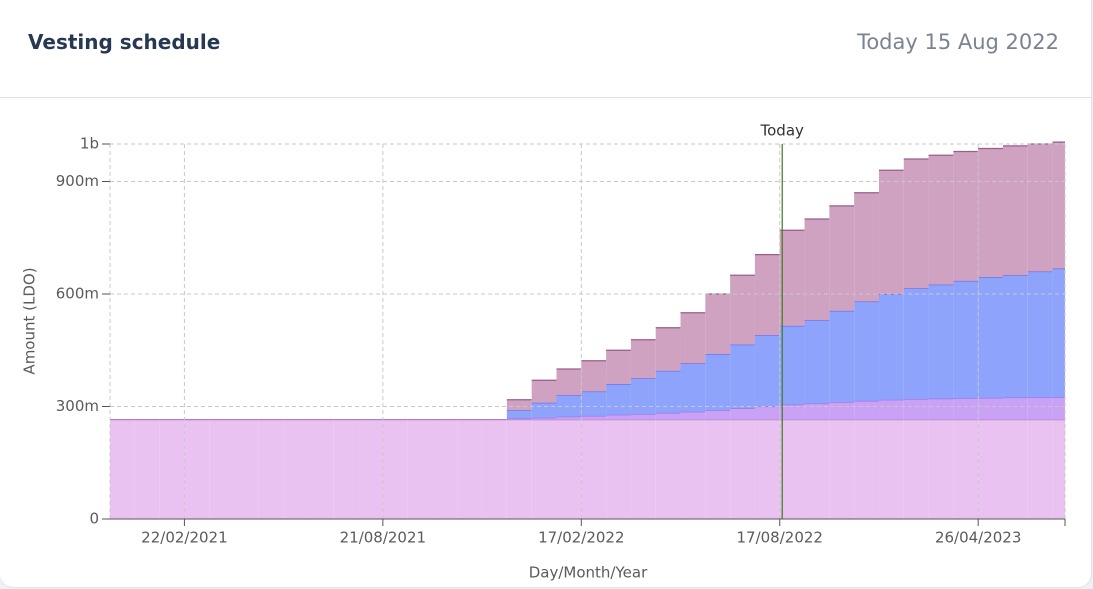  Describe the element at coordinates (978, 538) in the screenshot. I see `x-tick-label: 26/04/2023` at that location.